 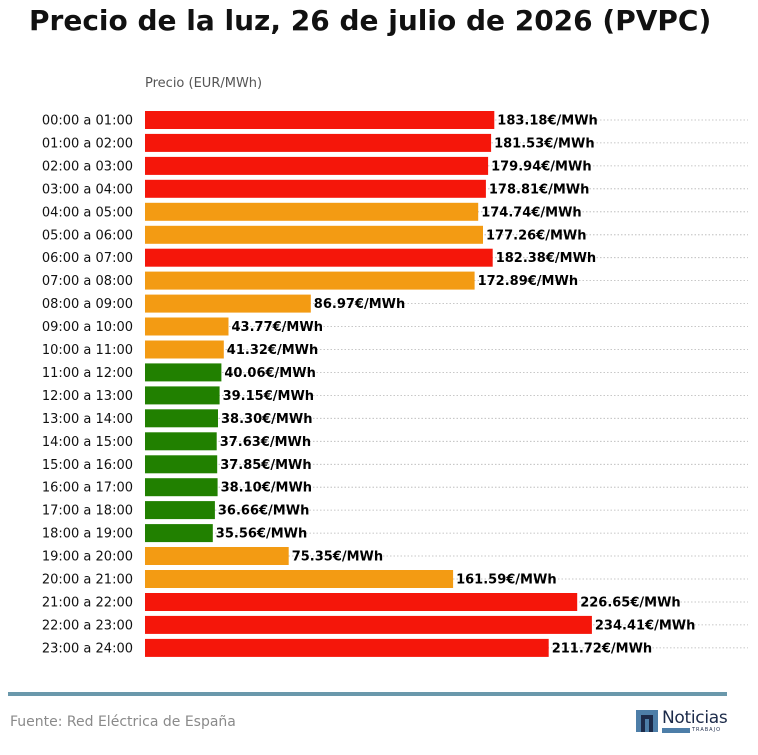 I want to click on category-label: 23:00 a 24:00, so click(x=87, y=648).